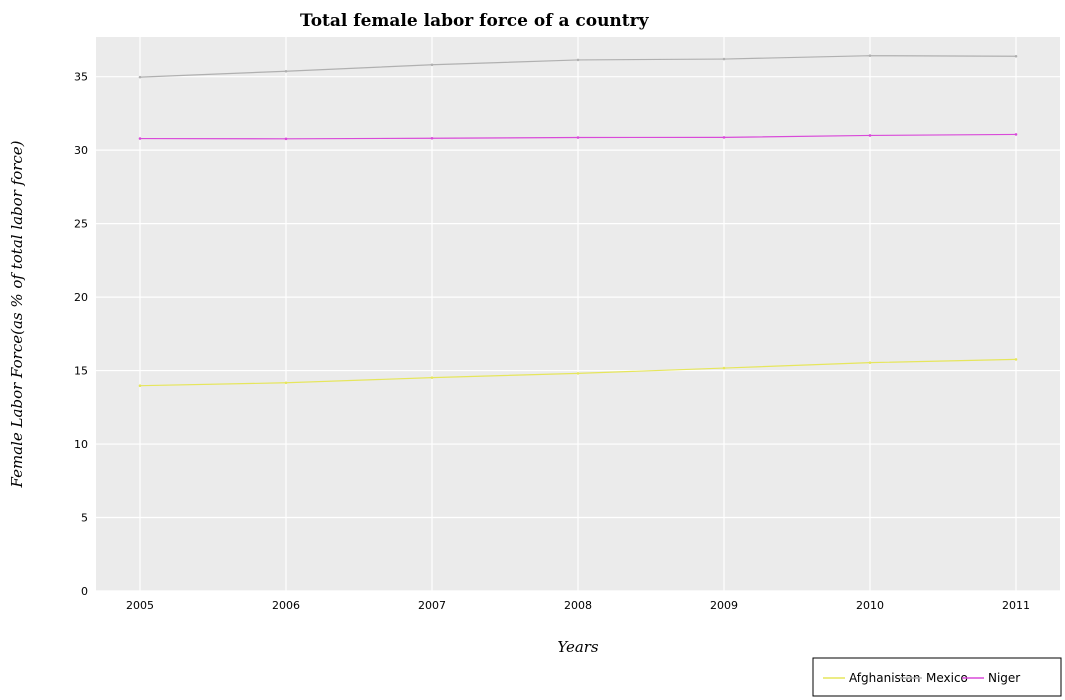 This screenshot has width=1065, height=700. Describe the element at coordinates (870, 605) in the screenshot. I see `x-tick-label: 2010` at that location.